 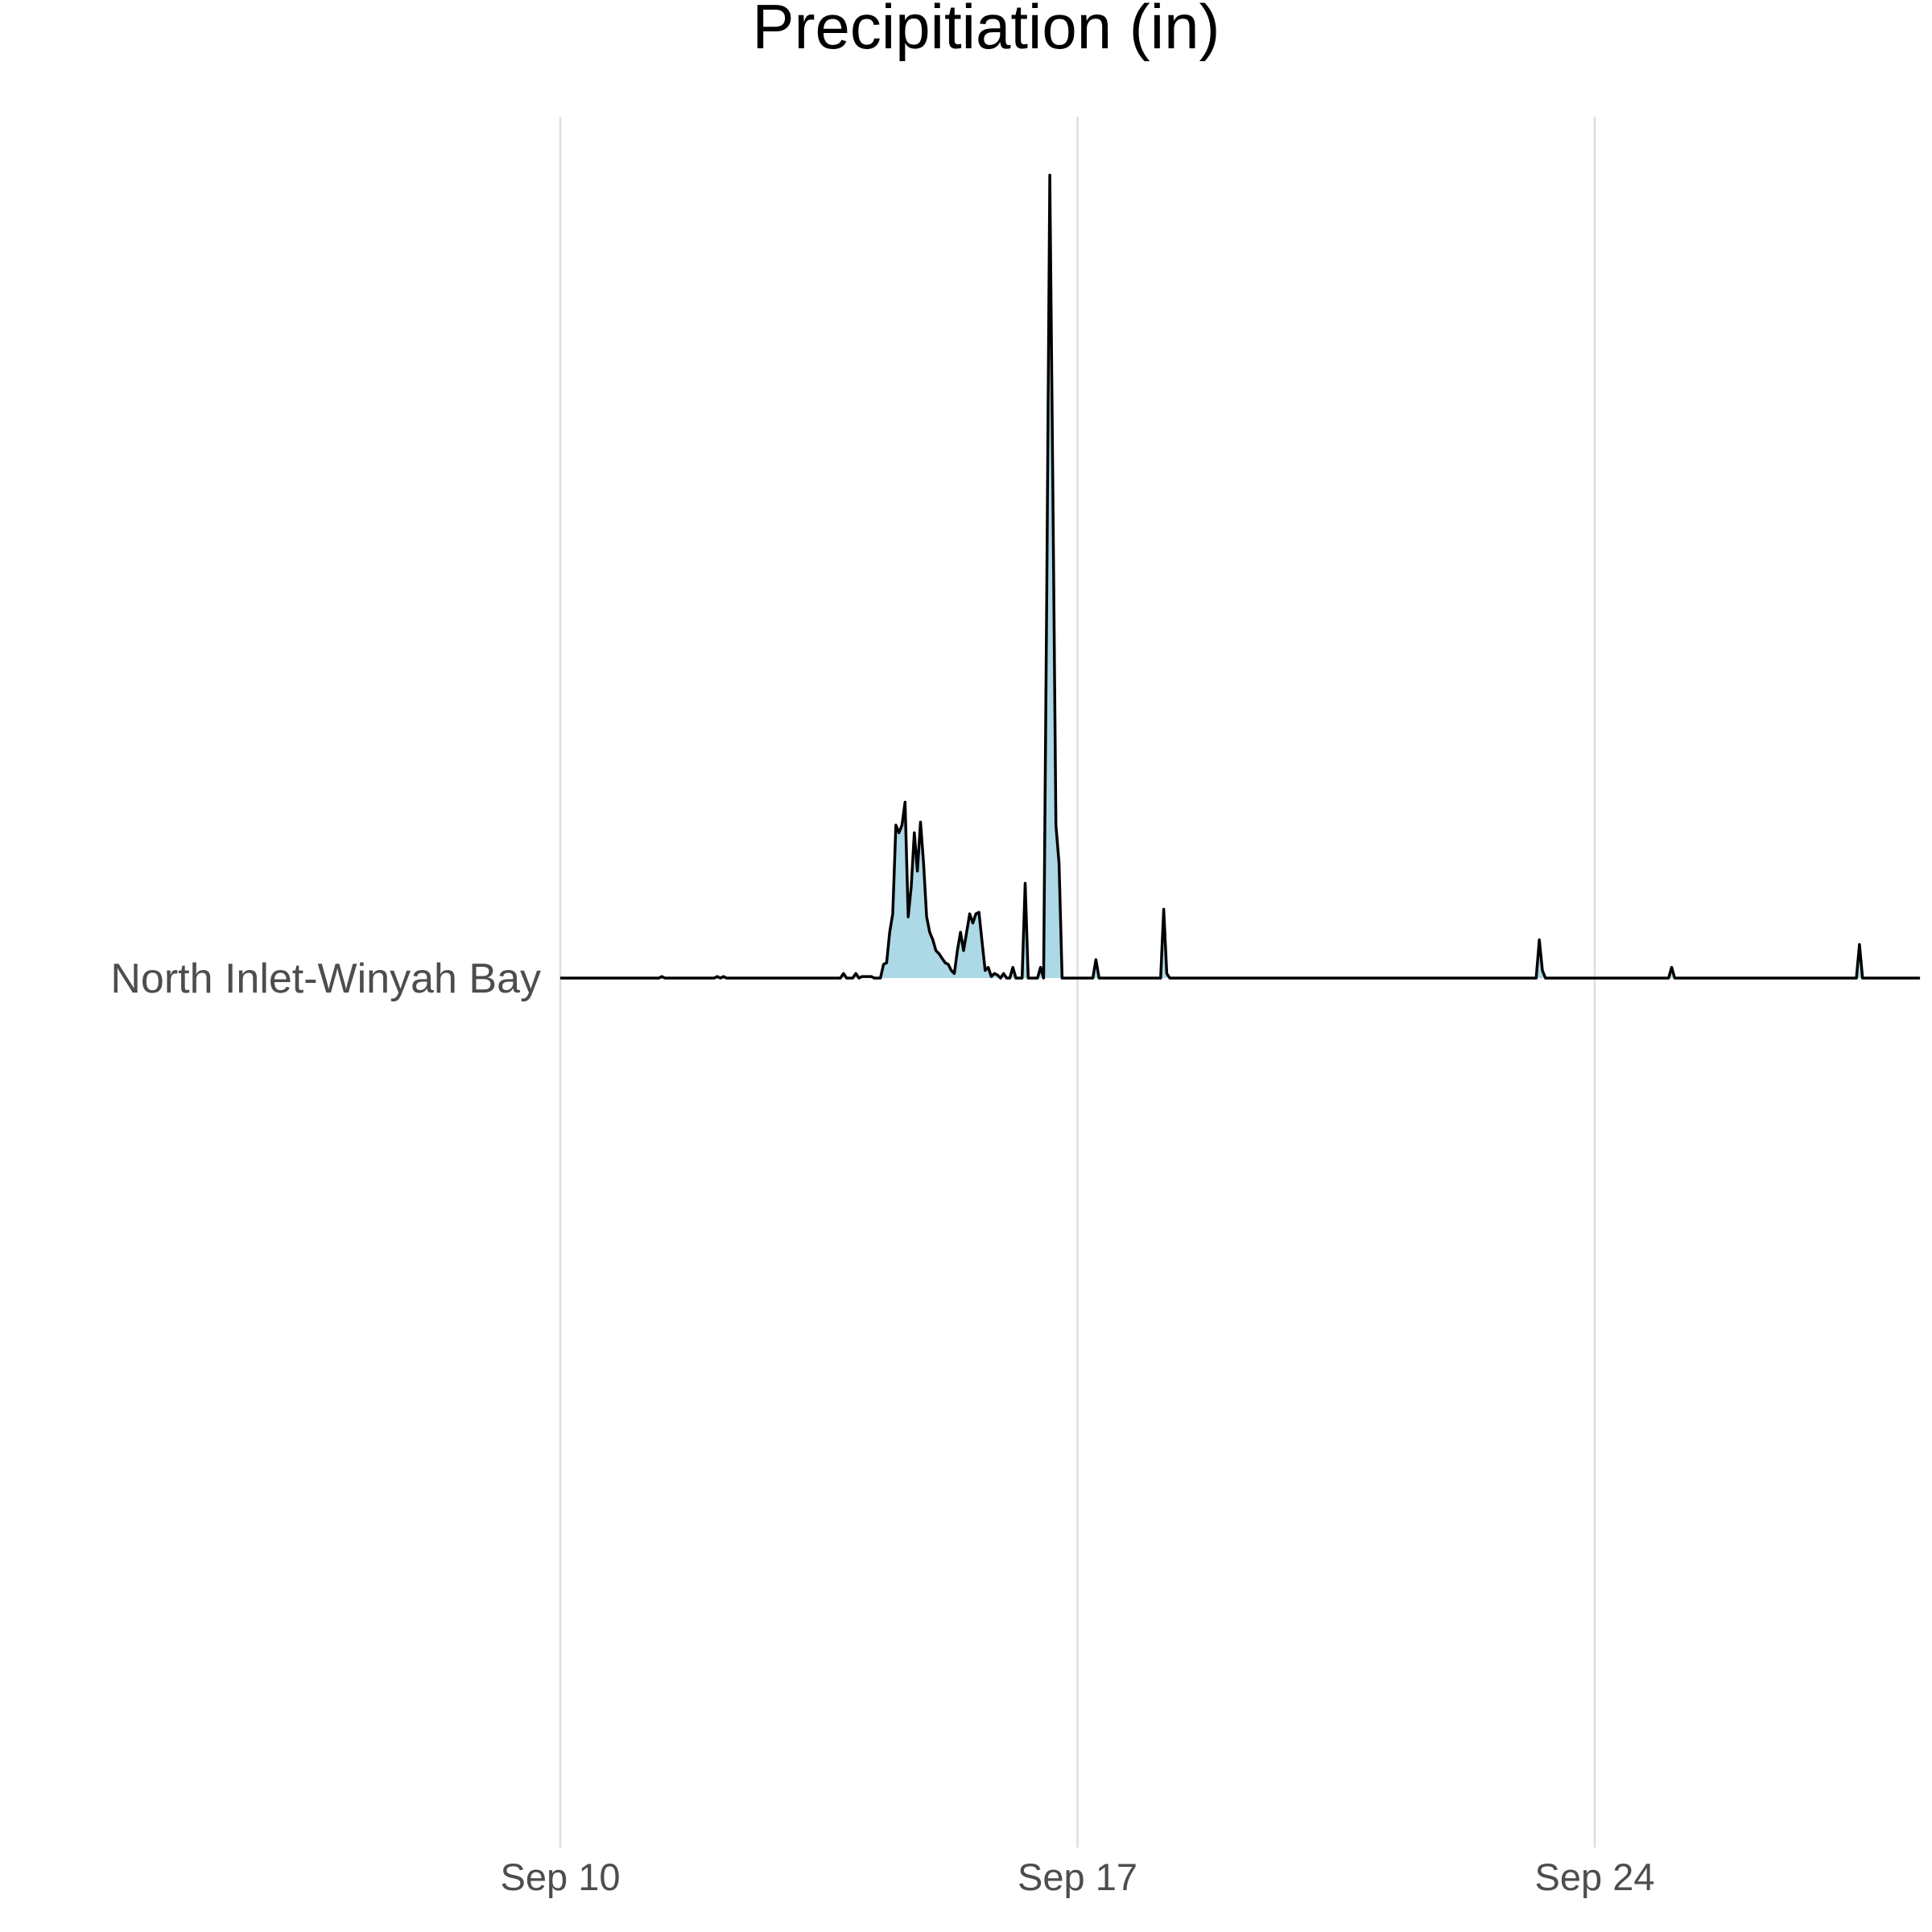 I want to click on chart-title: Precipitiation (in), so click(x=986, y=31).